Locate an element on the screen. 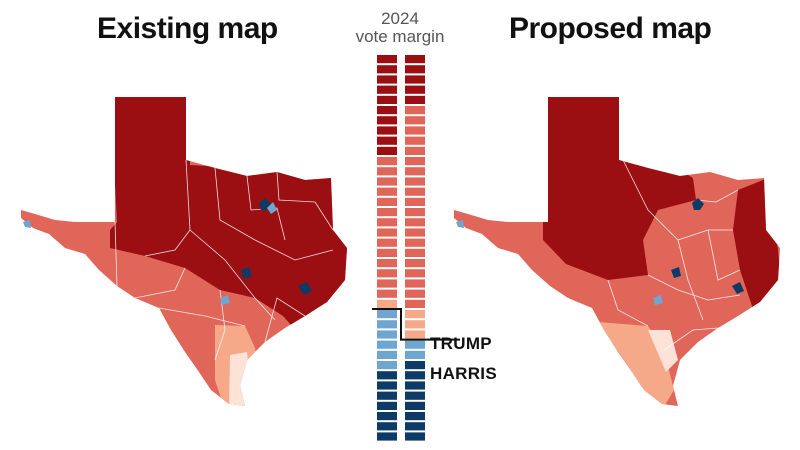  proposed-district-column is located at coordinates (415, 248).